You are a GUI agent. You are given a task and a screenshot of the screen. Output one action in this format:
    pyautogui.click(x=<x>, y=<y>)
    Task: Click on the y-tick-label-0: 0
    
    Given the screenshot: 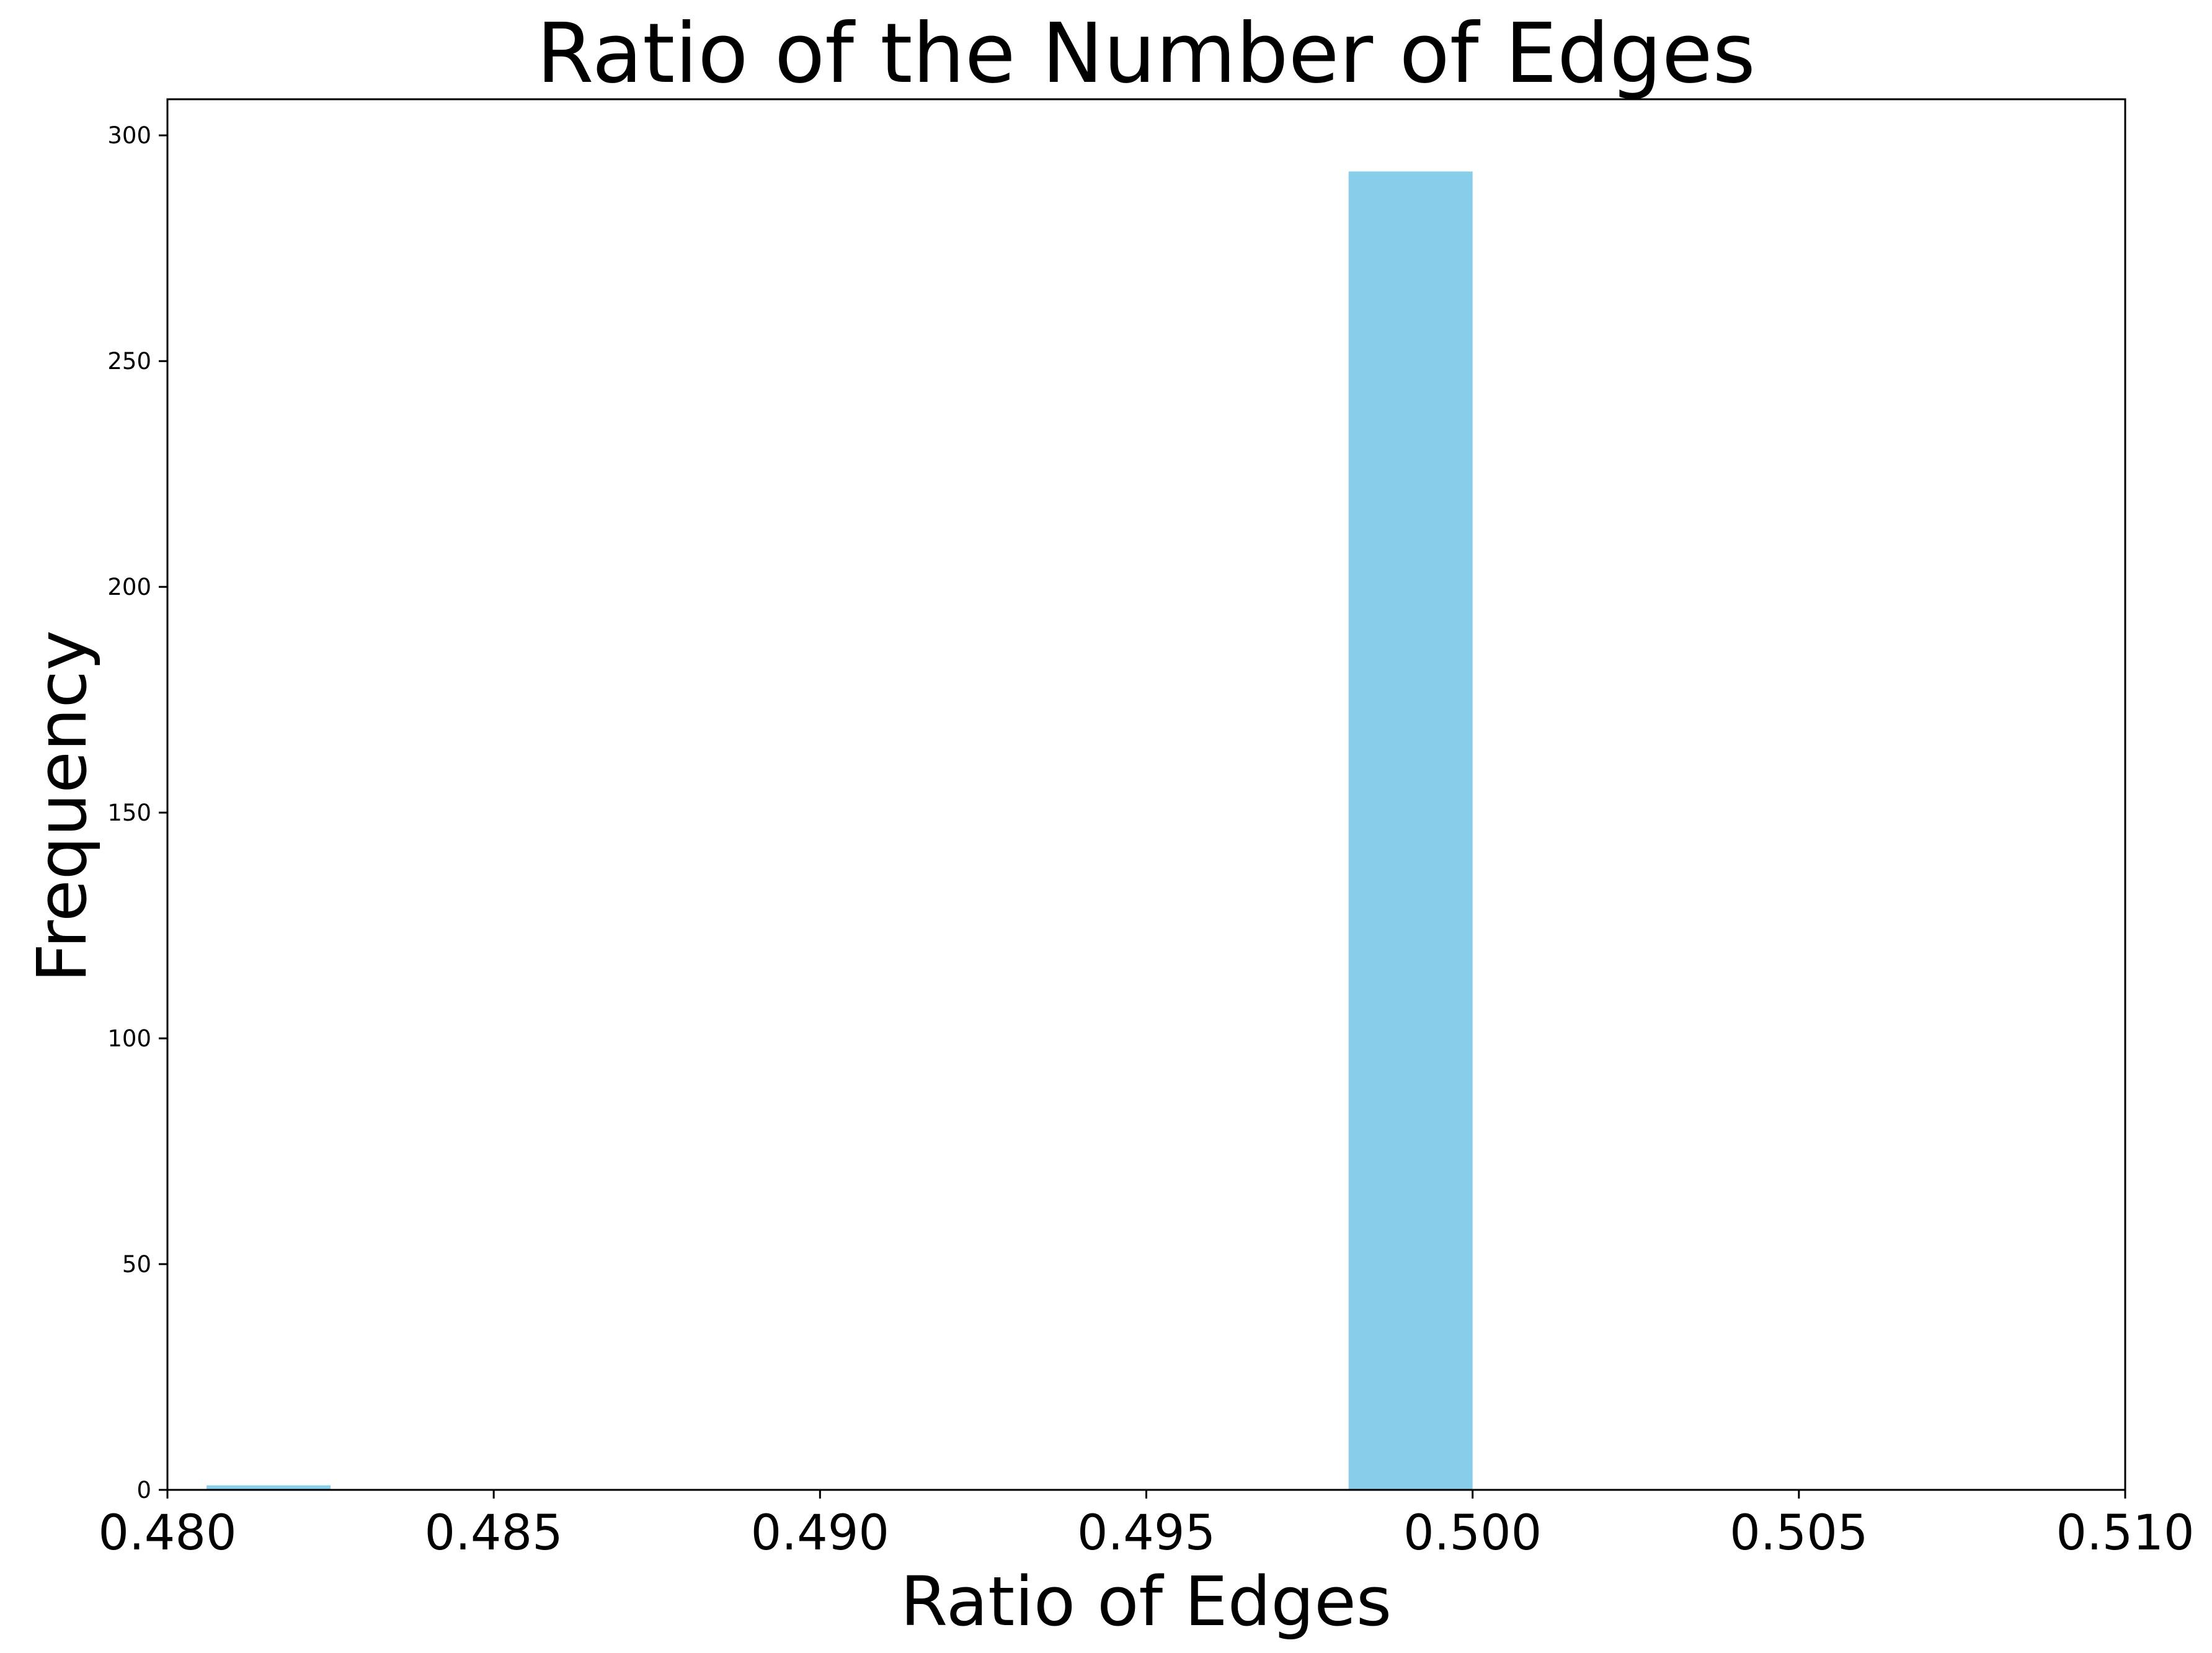 What is the action you would take?
    pyautogui.click(x=143, y=1490)
    